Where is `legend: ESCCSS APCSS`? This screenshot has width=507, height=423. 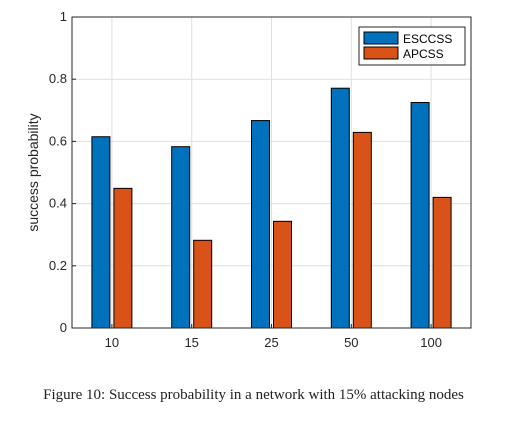
legend: ESCCSS APCSS is located at coordinates (412, 46).